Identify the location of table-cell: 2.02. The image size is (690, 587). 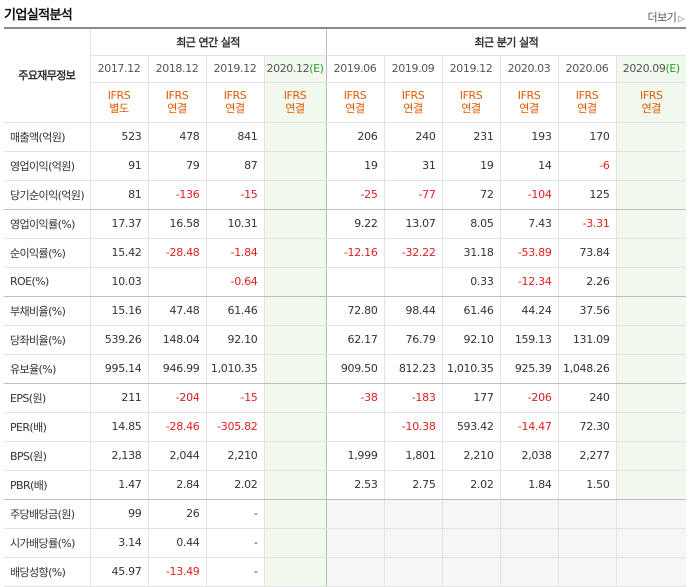
(471, 485).